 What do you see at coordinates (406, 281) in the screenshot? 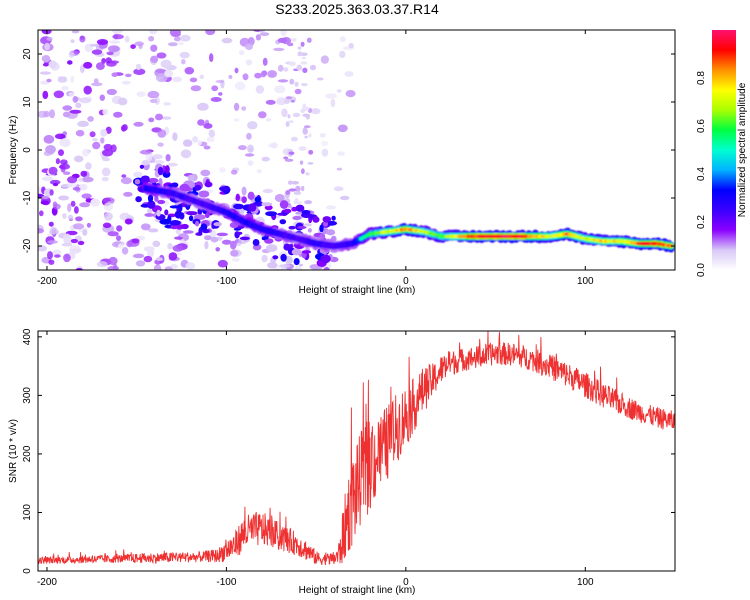
I see `x-tick-label: 0` at bounding box center [406, 281].